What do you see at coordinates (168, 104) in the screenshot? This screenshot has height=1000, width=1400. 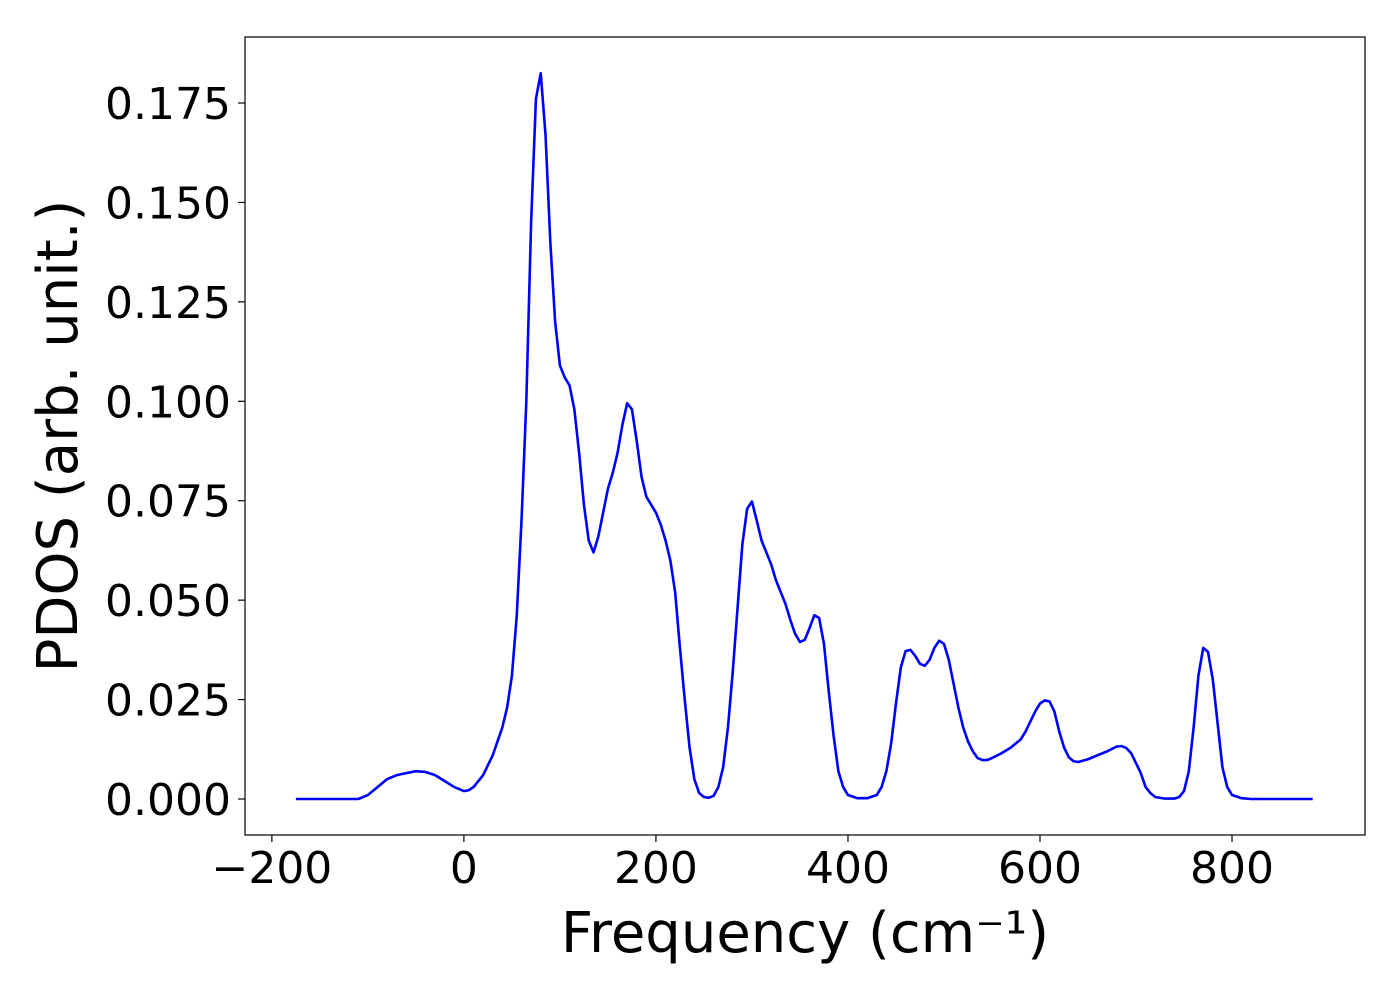 I see `y-tick-label: 0.175` at bounding box center [168, 104].